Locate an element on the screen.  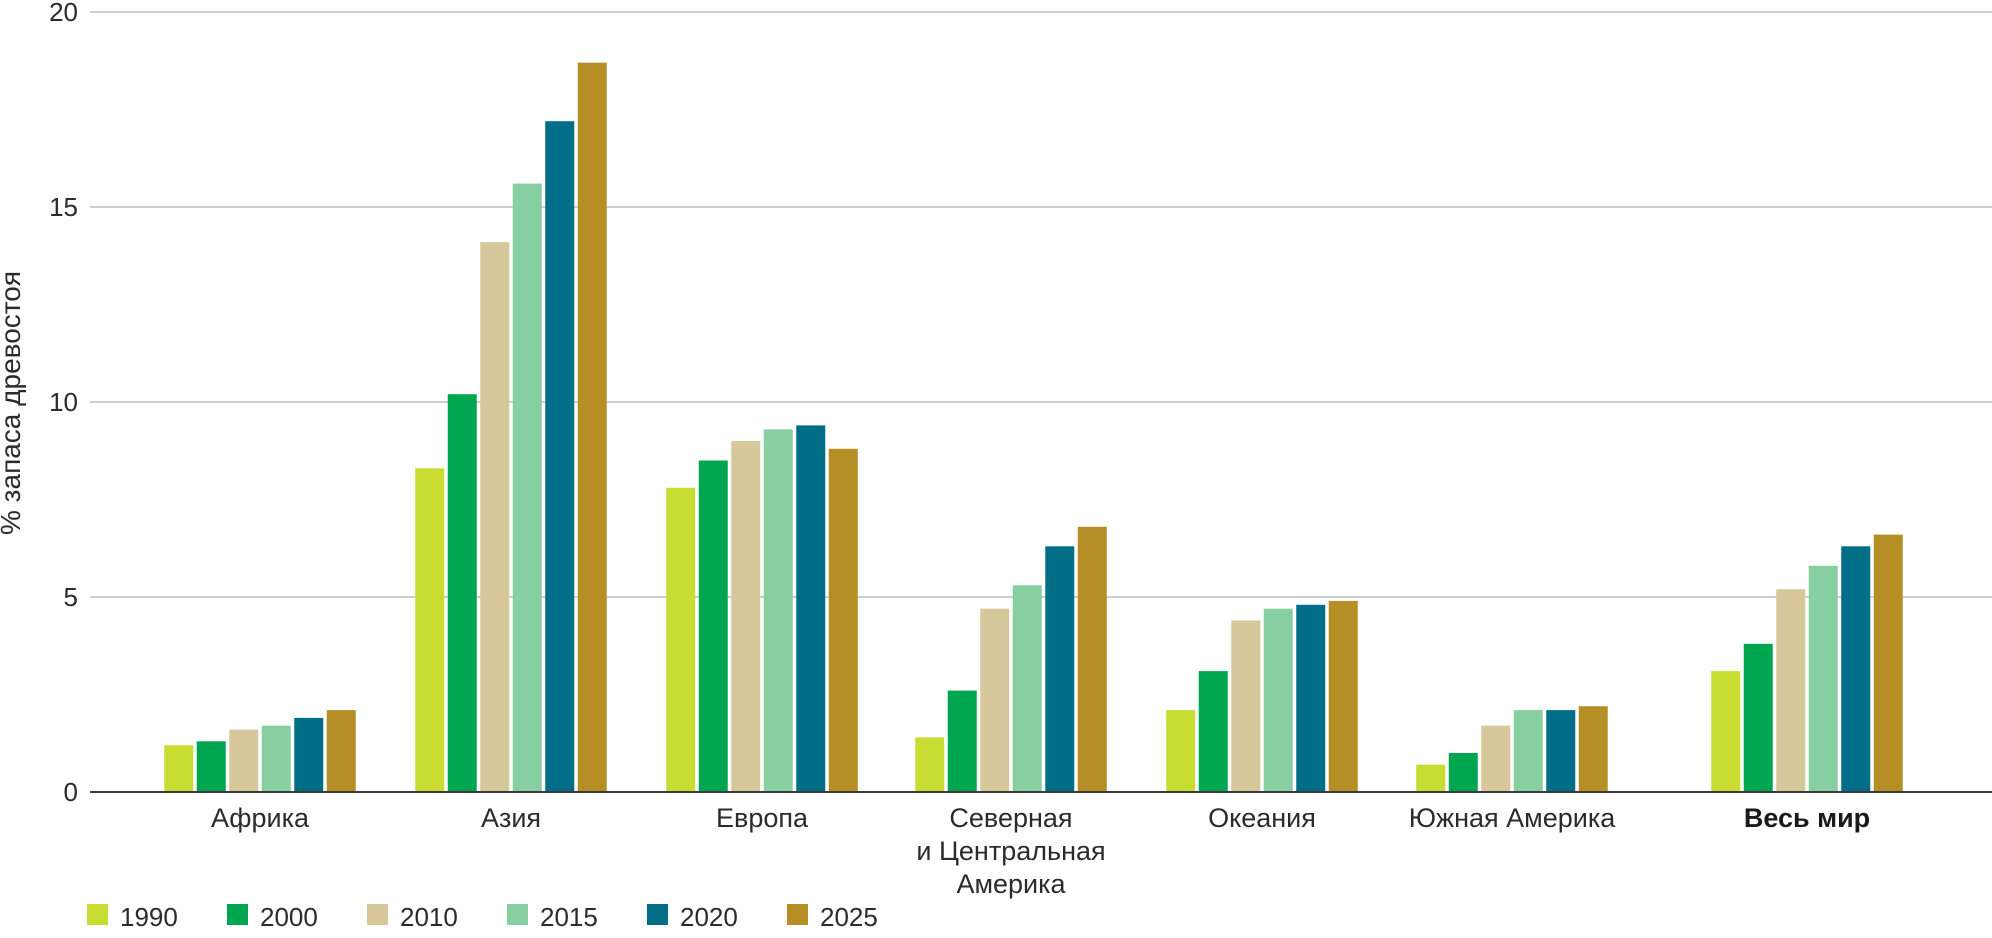
x-category-label: Южная Америка is located at coordinates (1512, 818).